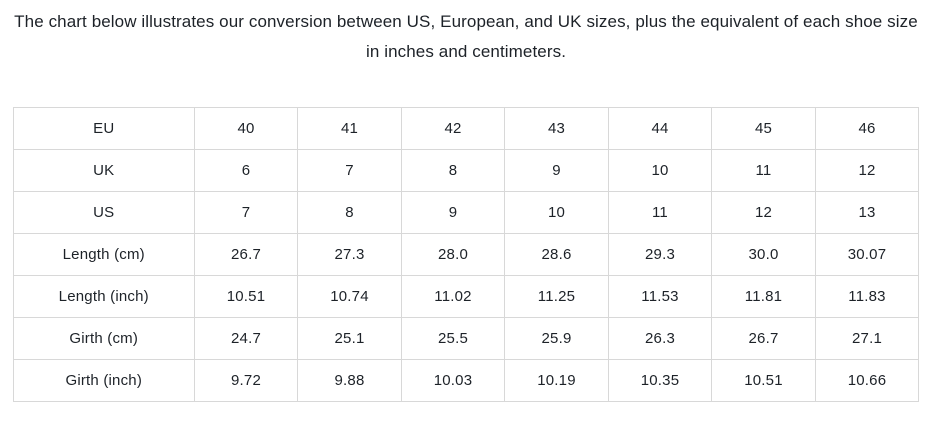  Describe the element at coordinates (453, 254) in the screenshot. I see `value-cell: 28.0` at that location.